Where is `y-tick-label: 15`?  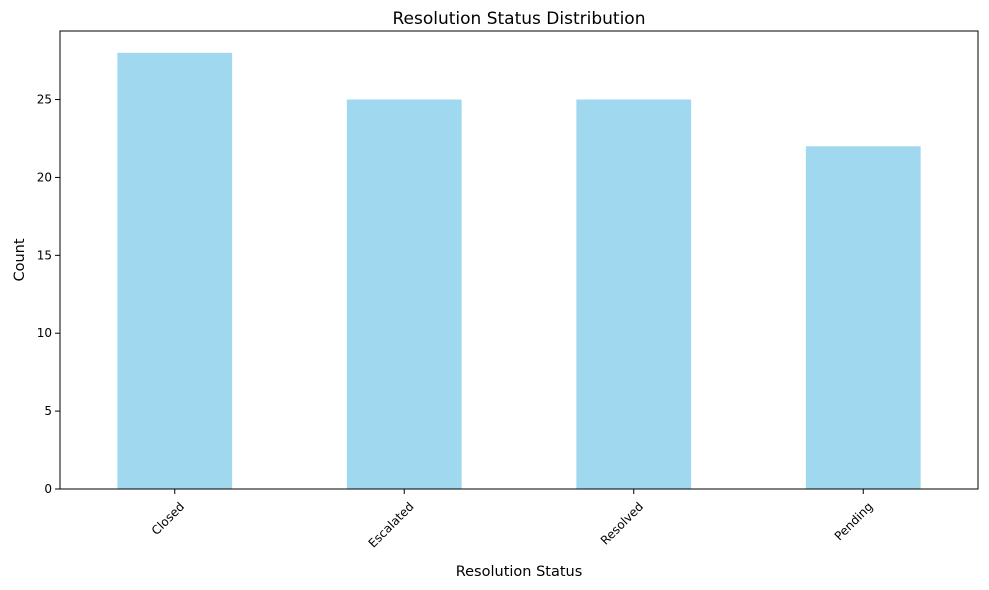
y-tick-label: 15 is located at coordinates (44, 255).